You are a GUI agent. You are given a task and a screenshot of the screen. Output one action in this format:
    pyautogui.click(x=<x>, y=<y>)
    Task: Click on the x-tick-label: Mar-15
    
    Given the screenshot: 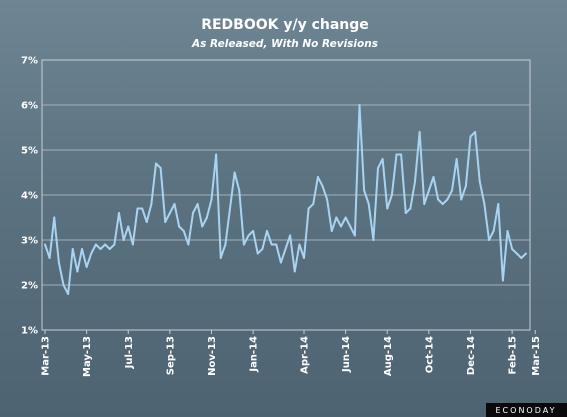 What is the action you would take?
    pyautogui.click(x=536, y=356)
    